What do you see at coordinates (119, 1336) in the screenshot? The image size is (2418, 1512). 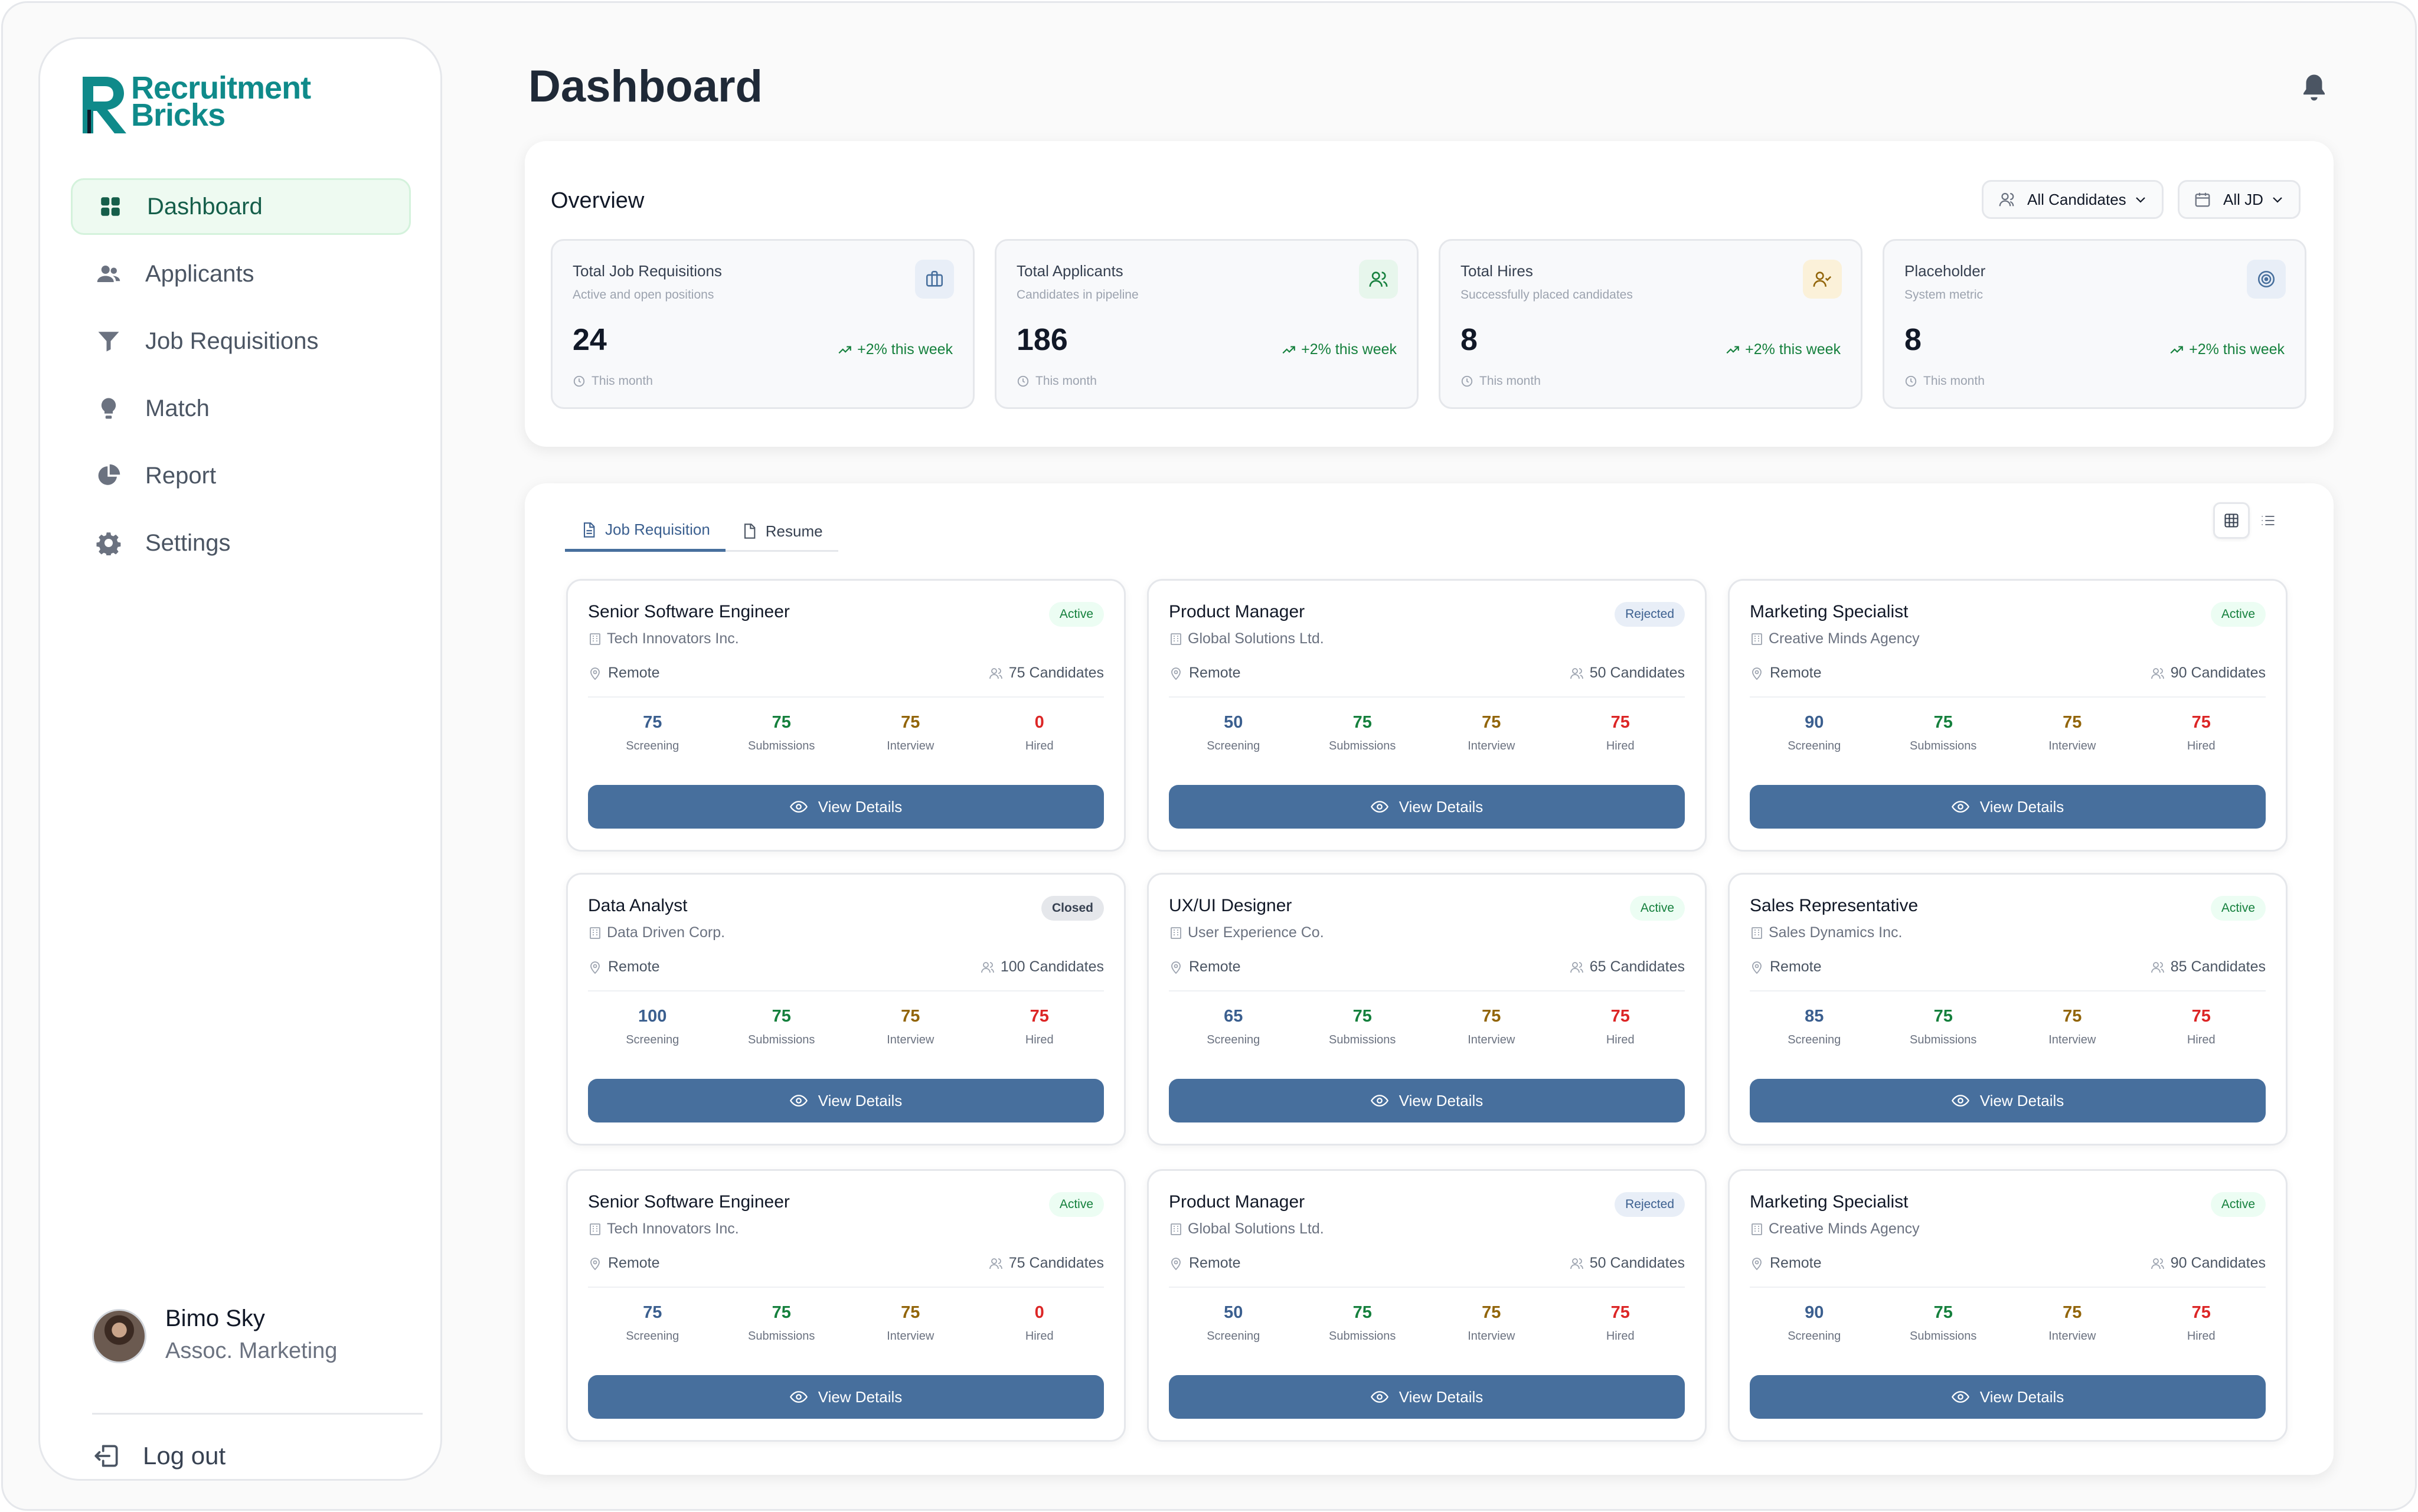 I see `avatar` at bounding box center [119, 1336].